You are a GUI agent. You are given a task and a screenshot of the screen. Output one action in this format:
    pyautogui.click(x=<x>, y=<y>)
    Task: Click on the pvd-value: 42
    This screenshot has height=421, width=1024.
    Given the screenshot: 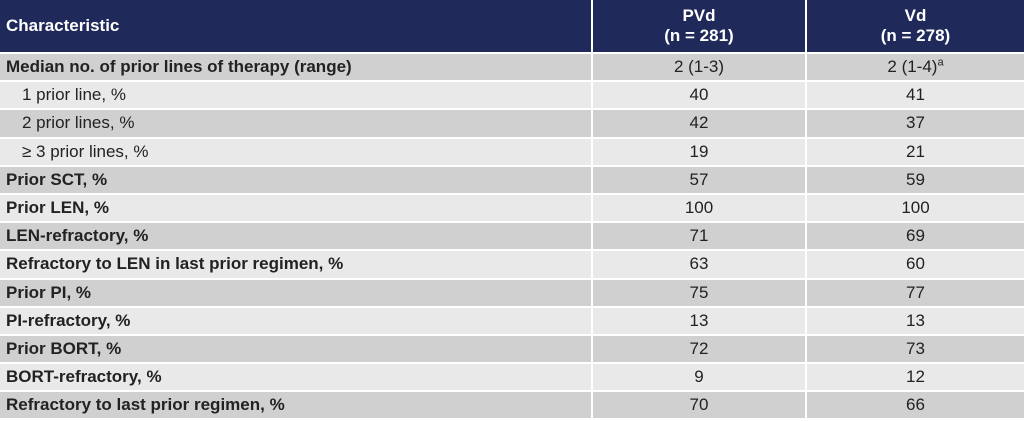 What is the action you would take?
    pyautogui.click(x=699, y=124)
    